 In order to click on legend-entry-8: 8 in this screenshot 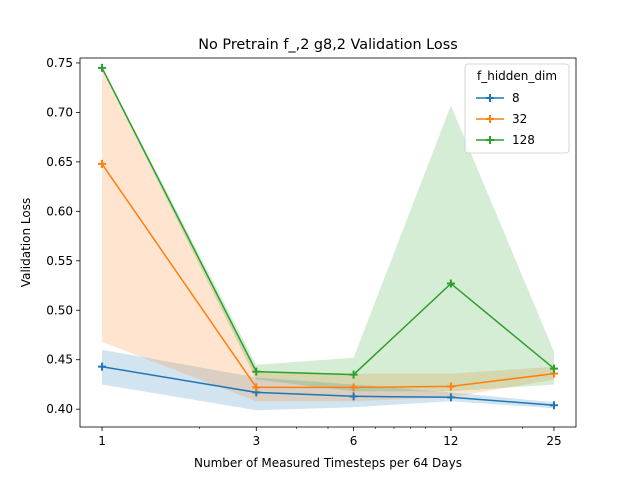, I will do `click(516, 98)`.